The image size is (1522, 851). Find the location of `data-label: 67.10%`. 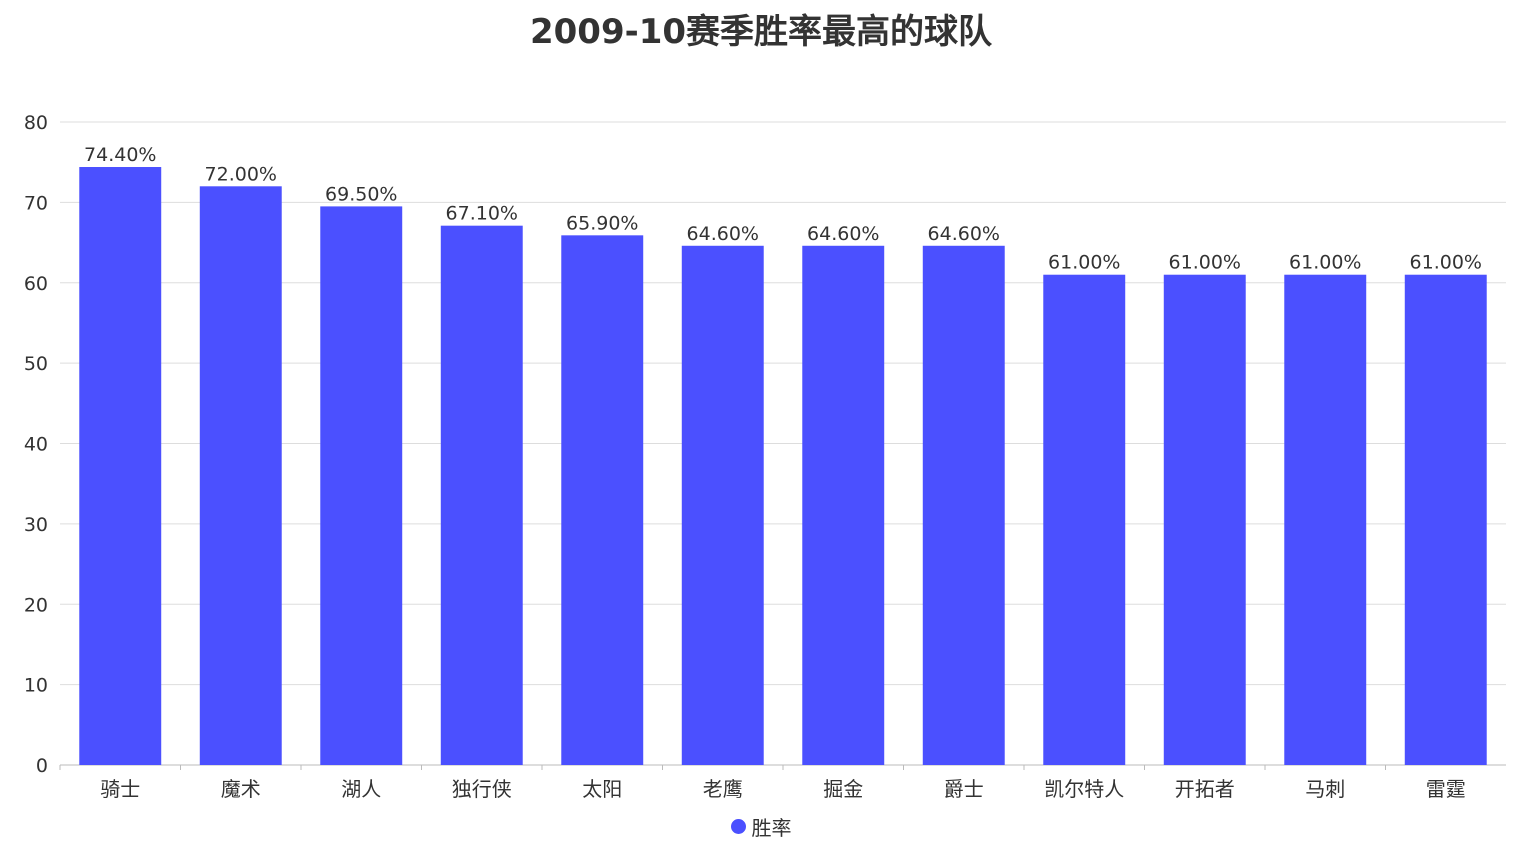

data-label: 67.10% is located at coordinates (482, 214).